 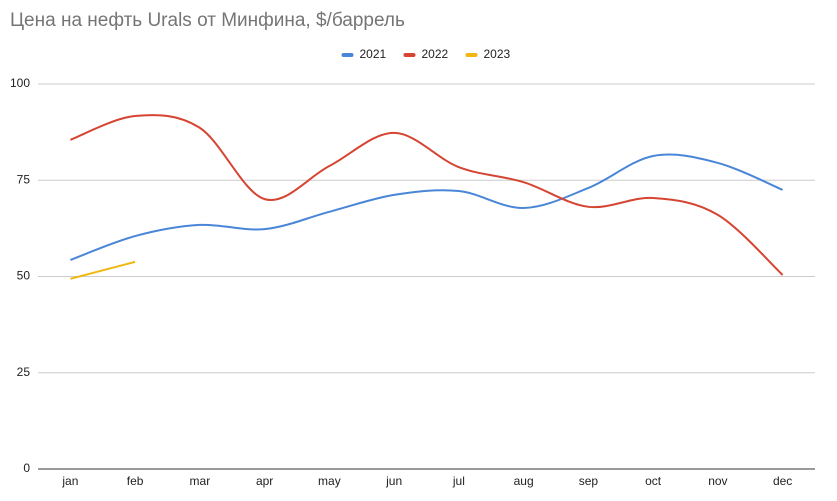 I want to click on x-tick-label: mar, so click(x=200, y=481).